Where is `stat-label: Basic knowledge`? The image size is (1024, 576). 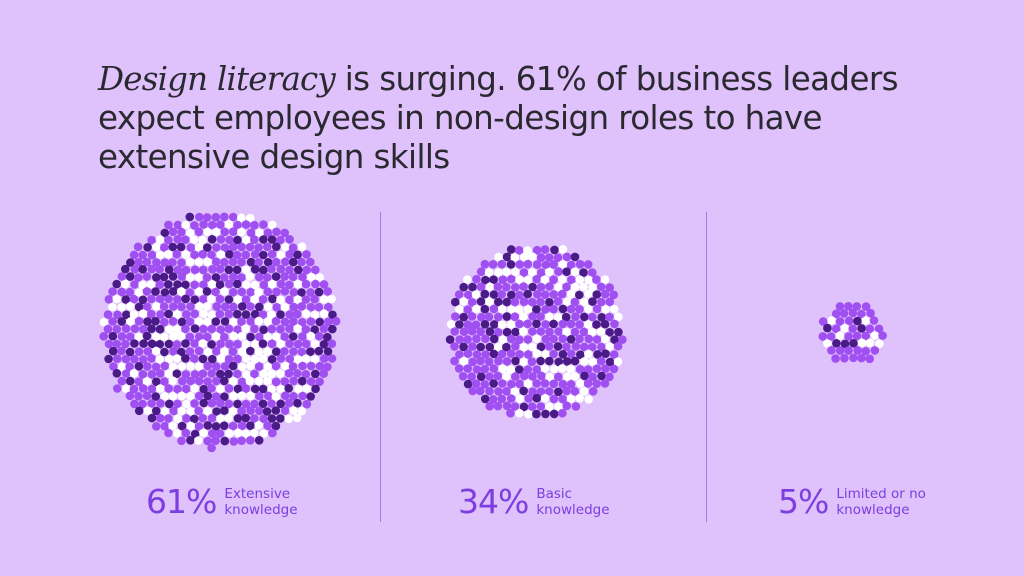
stat-label: Basic knowledge is located at coordinates (572, 502).